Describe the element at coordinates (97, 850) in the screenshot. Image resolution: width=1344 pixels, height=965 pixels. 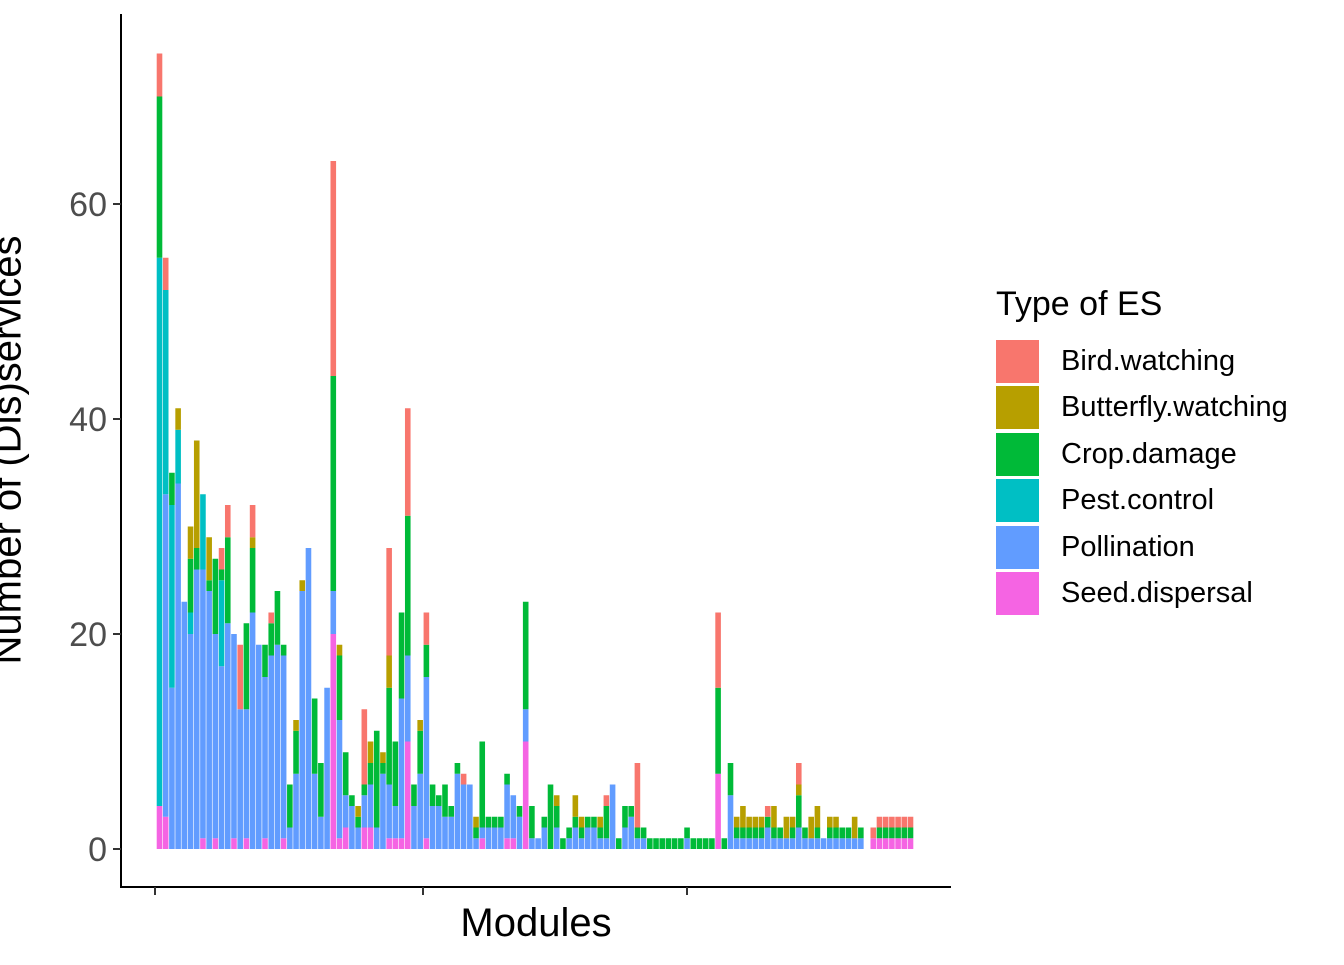
I see `y-tick-label: 0` at that location.